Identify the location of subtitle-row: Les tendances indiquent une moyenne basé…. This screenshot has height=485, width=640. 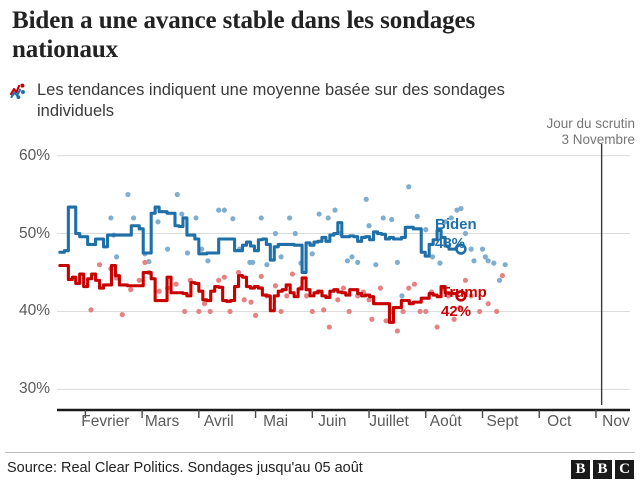
(289, 101).